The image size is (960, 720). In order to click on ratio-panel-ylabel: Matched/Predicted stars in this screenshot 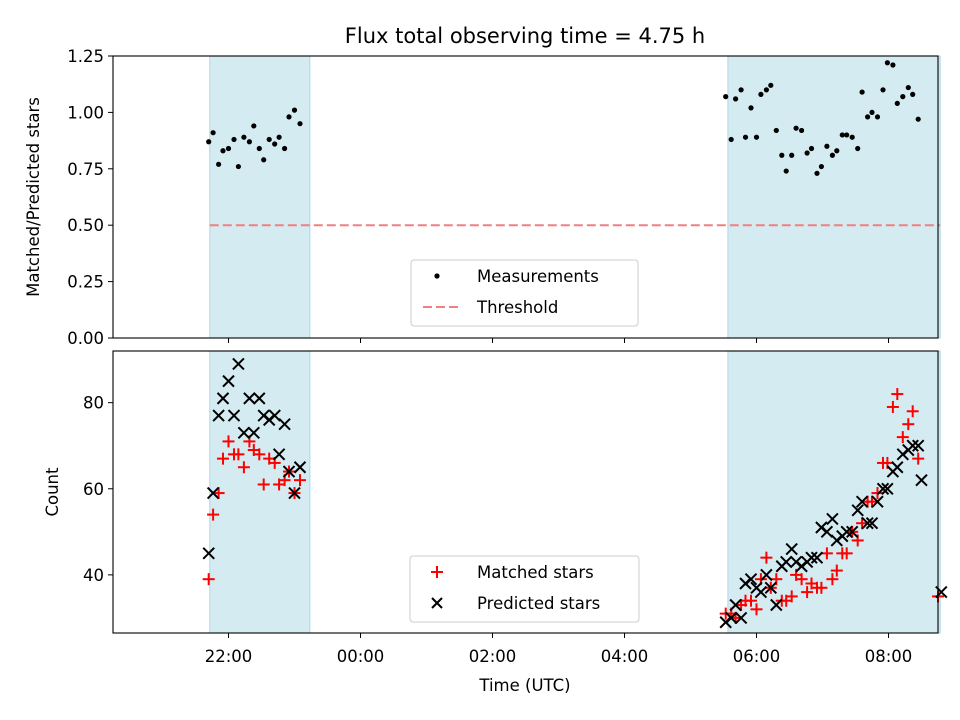, I will do `click(33, 197)`.